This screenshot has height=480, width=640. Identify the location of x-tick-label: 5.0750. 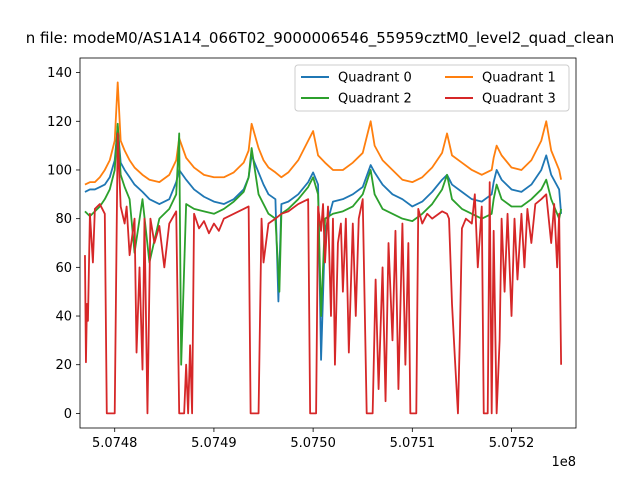
(313, 443).